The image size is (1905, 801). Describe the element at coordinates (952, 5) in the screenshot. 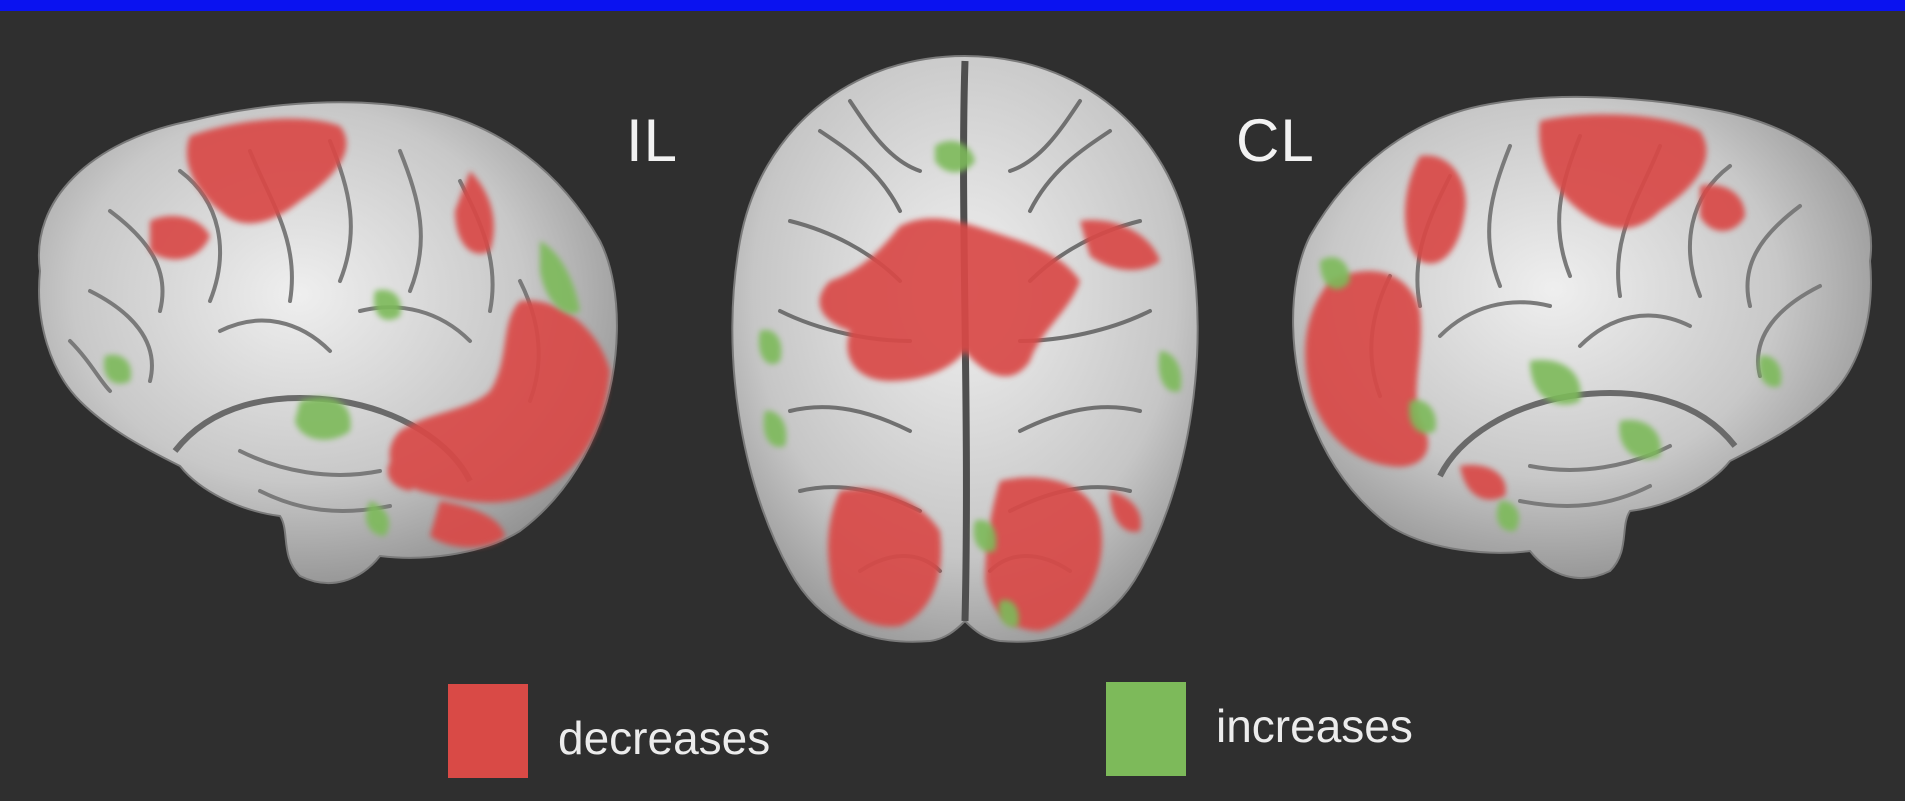

I see `top-accent-bar` at that location.